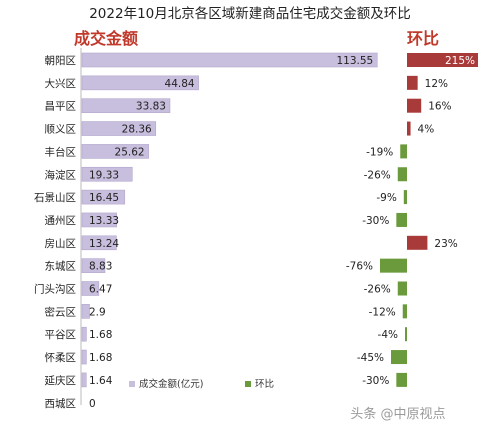 The image size is (500, 431). I want to click on mom-value-label: 4%, so click(426, 130).